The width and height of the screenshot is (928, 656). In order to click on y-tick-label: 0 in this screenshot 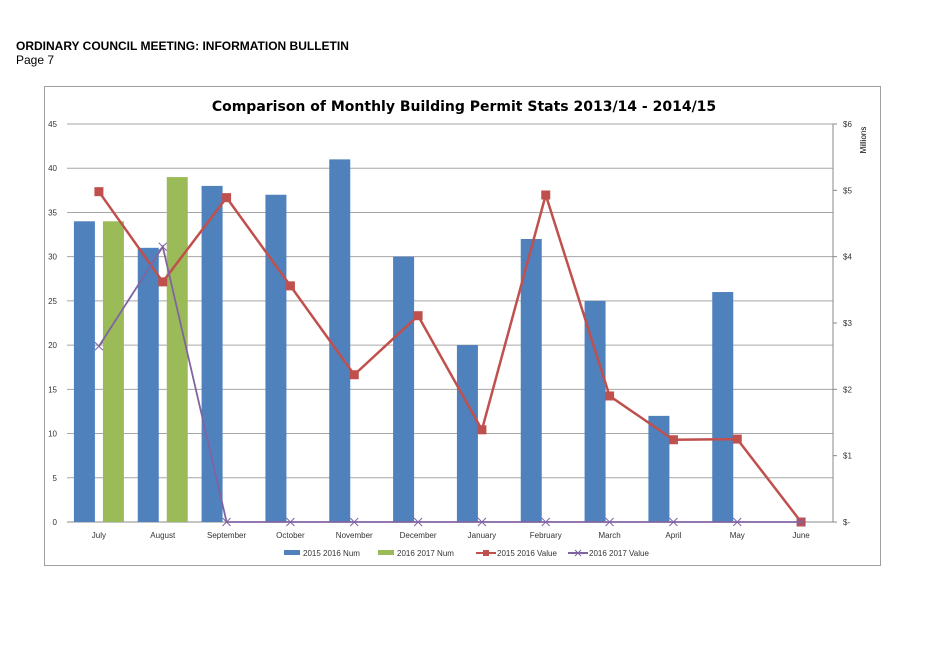, I will do `click(55, 522)`.